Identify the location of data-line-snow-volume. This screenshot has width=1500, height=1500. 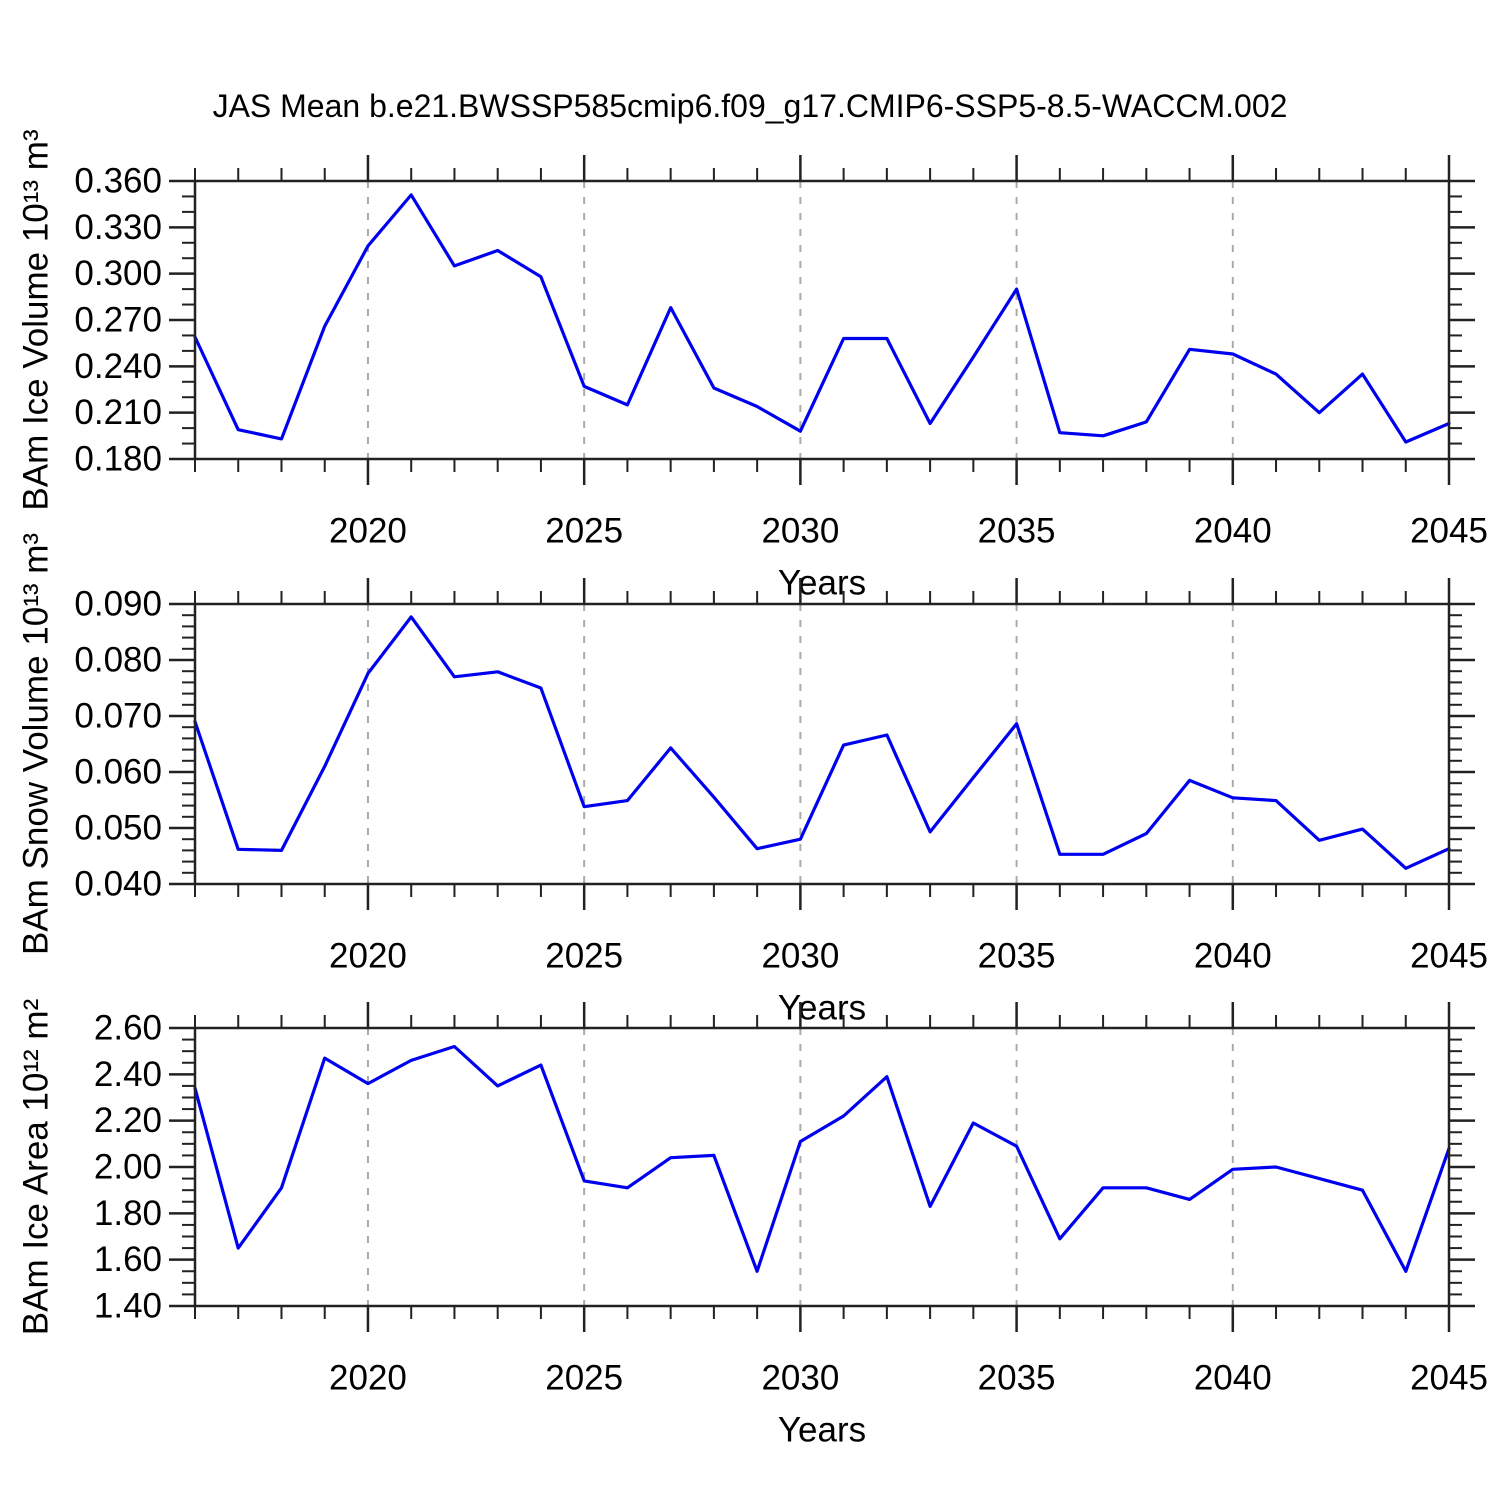
(822, 742).